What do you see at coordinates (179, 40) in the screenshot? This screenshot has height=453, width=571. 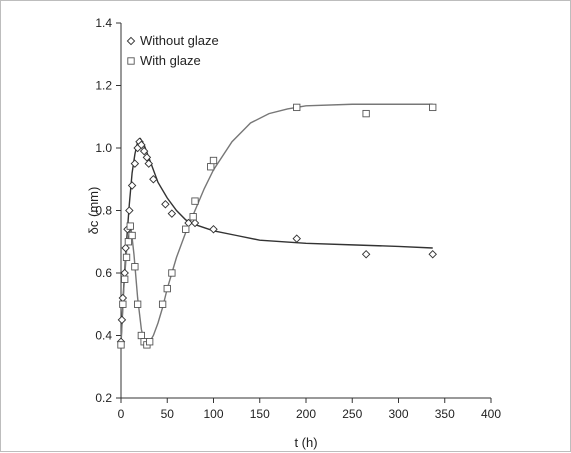 I see `legend-label-without-glaze: Without glaze` at bounding box center [179, 40].